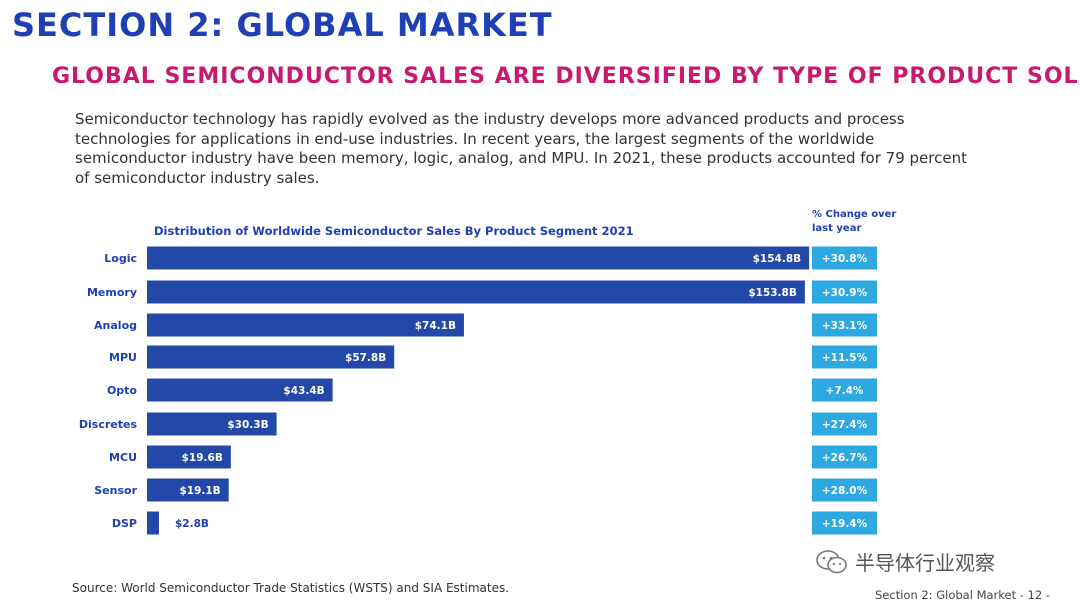 The height and width of the screenshot is (609, 1080). I want to click on change-box-opto, so click(844, 390).